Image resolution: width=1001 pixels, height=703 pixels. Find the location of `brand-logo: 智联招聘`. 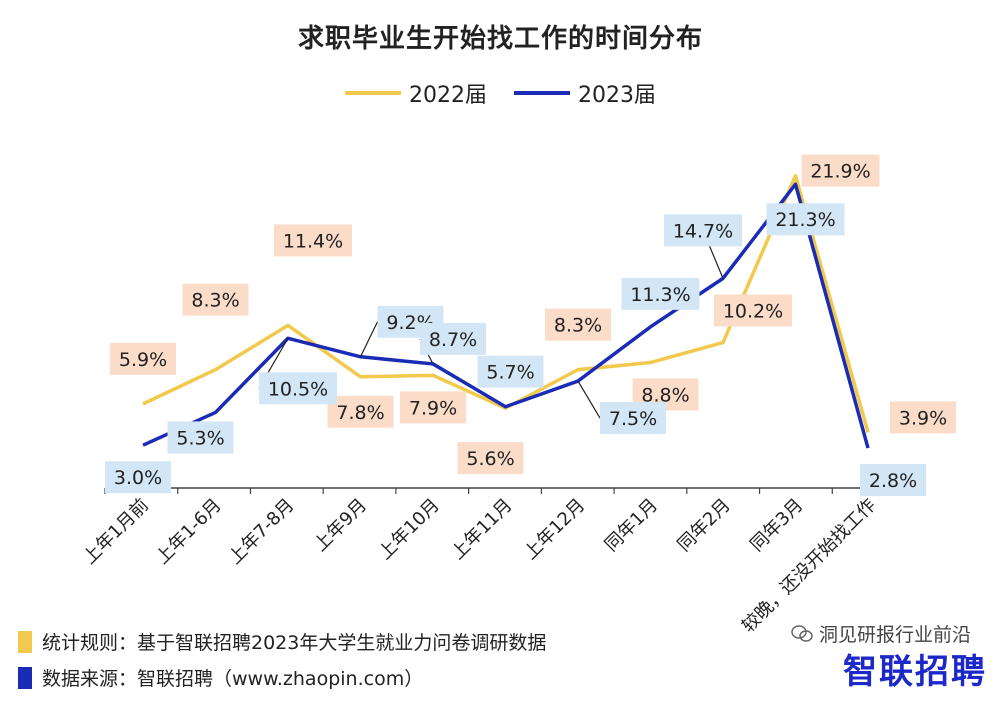

brand-logo: 智联招聘 is located at coordinates (915, 672).